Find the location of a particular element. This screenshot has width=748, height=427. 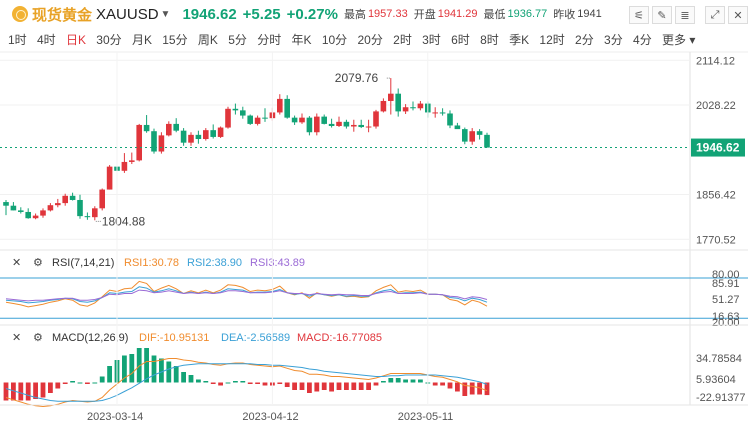

chart-toggle-icon: ⚟ is located at coordinates (639, 15).